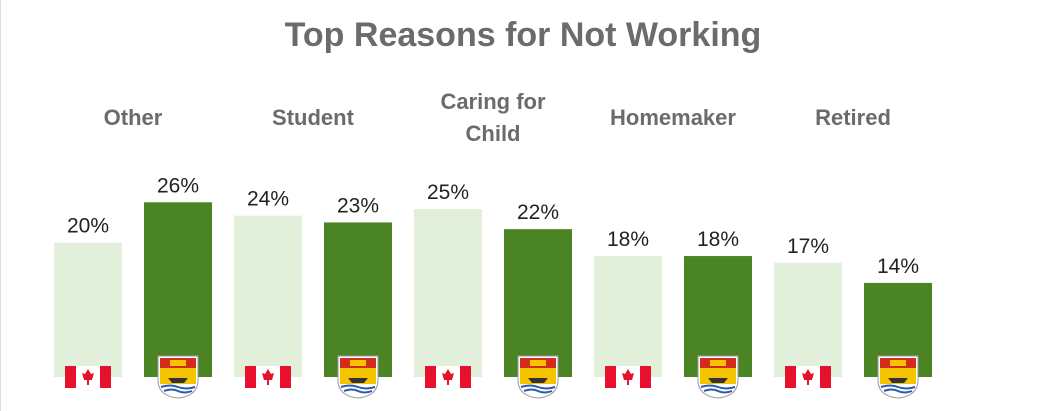 The image size is (1044, 411). What do you see at coordinates (808, 246) in the screenshot?
I see `value-label: 17%` at bounding box center [808, 246].